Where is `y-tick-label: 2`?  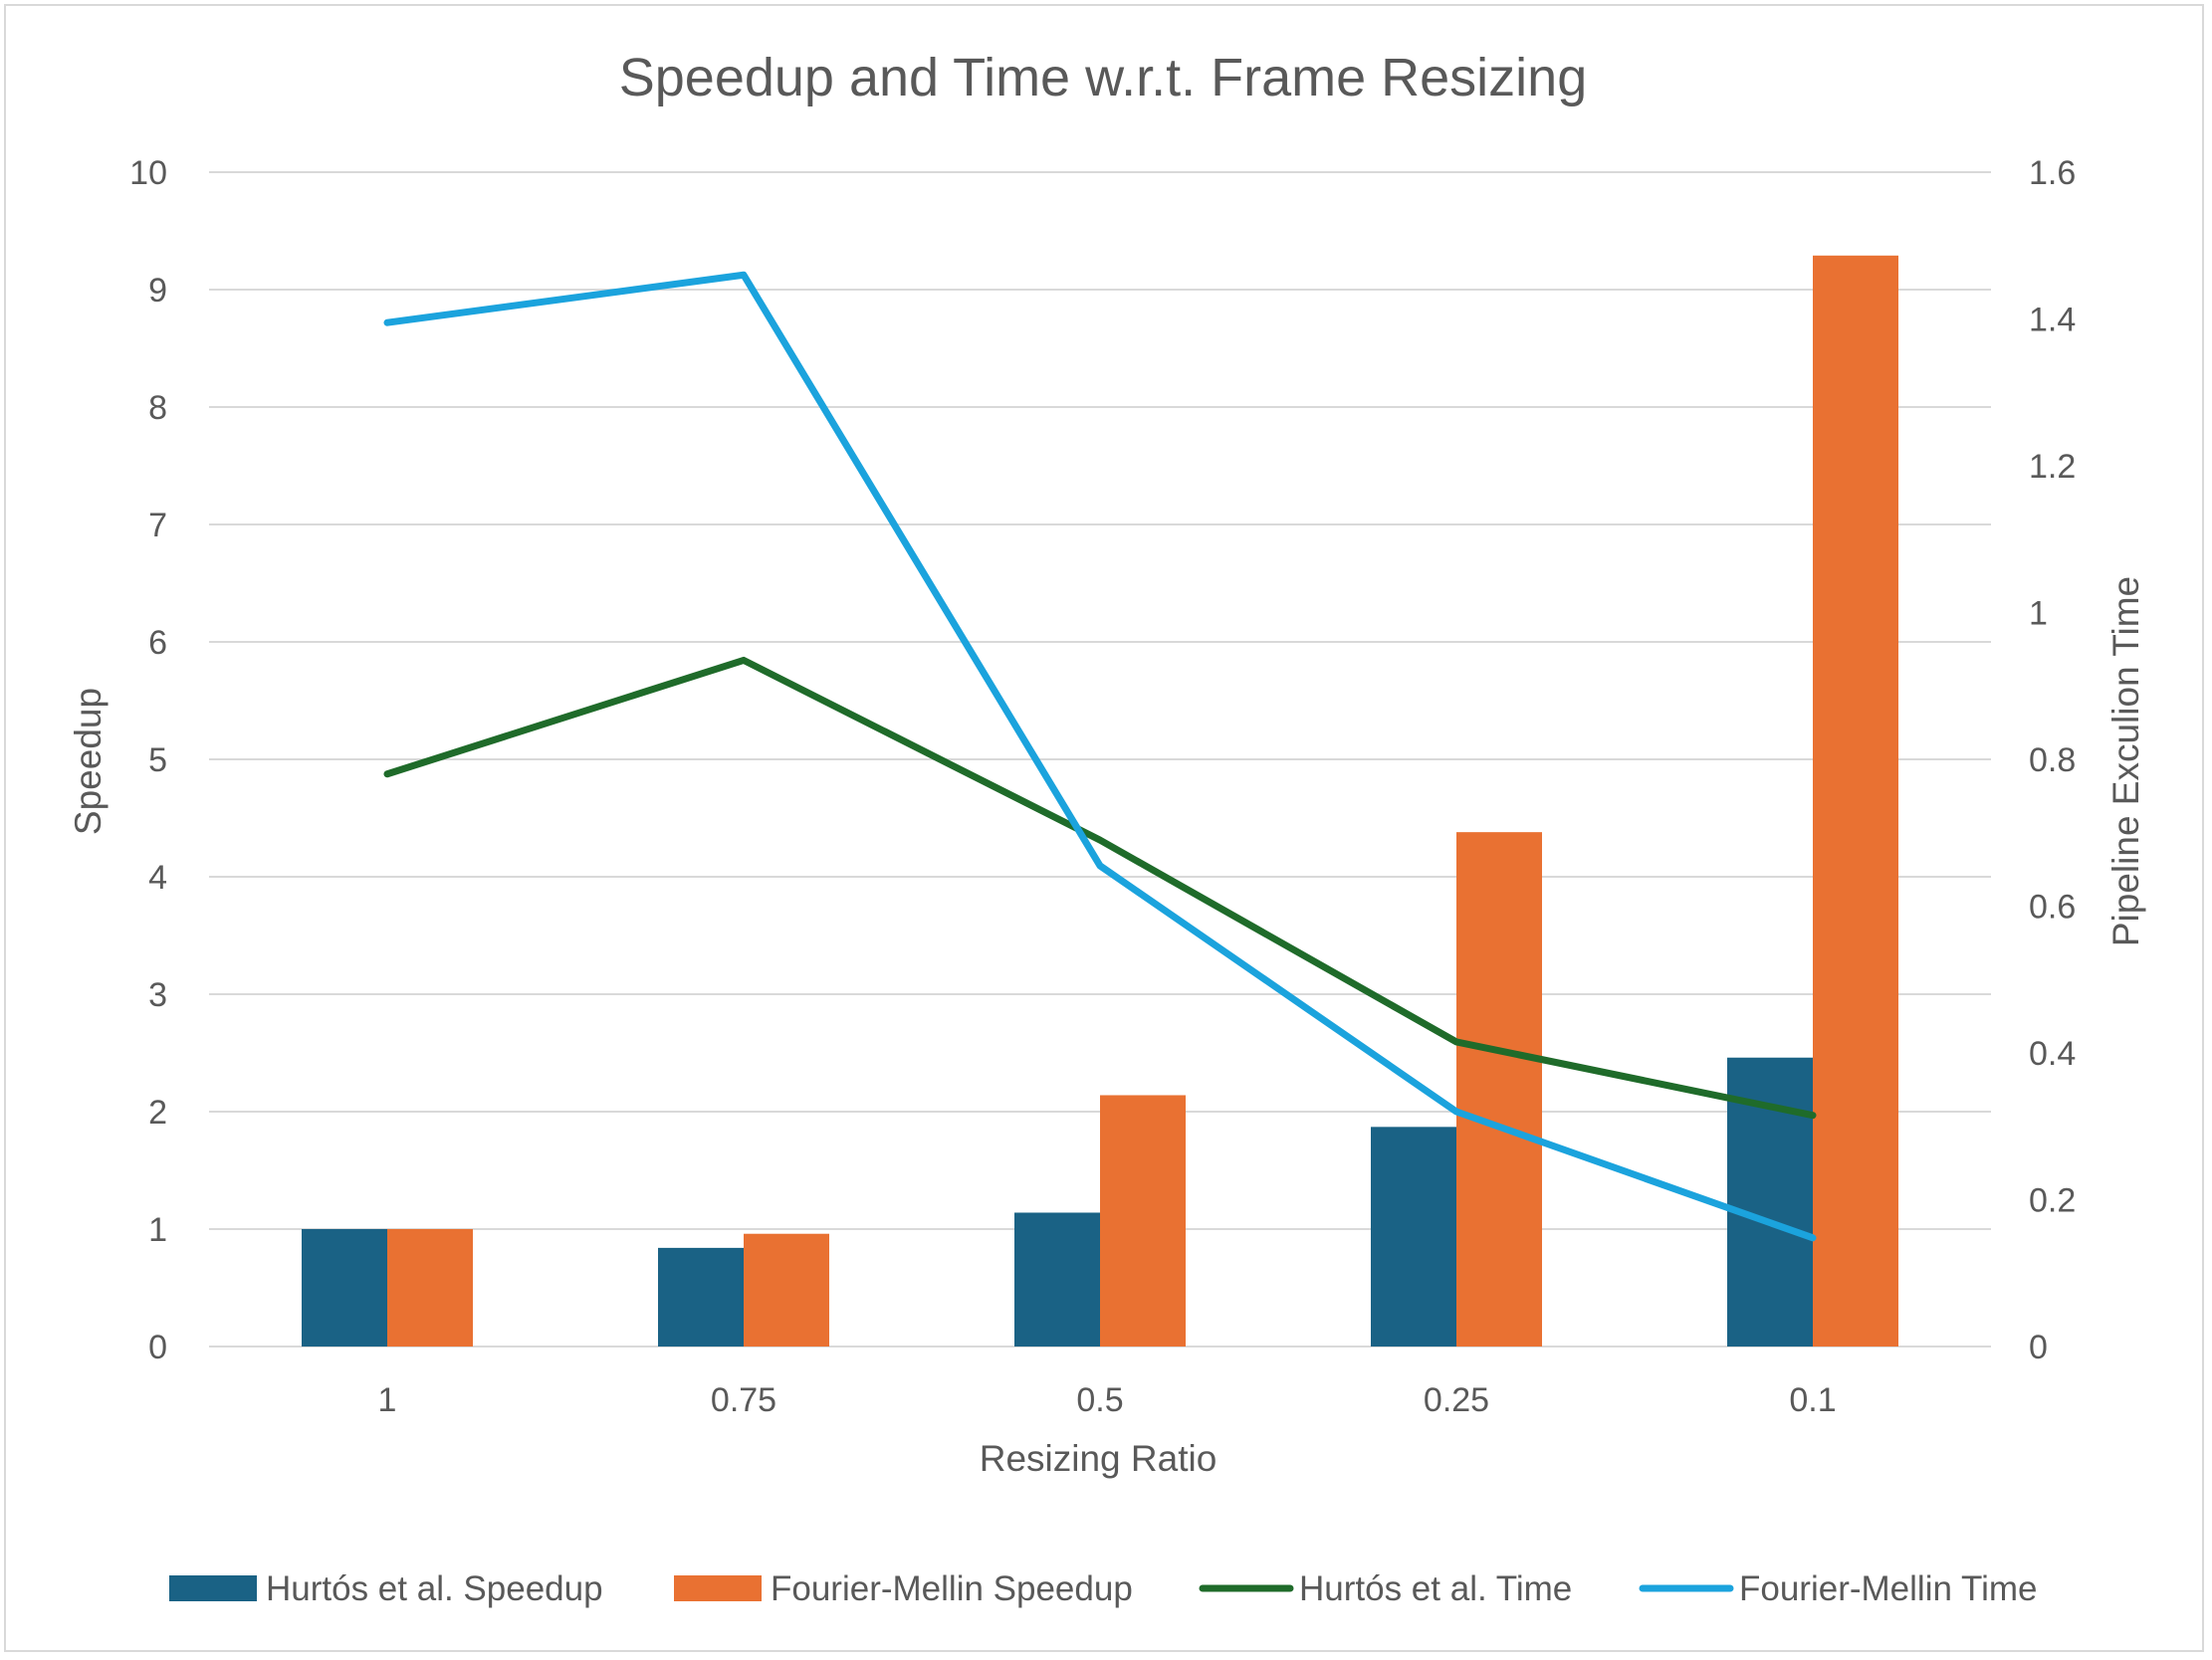
y-tick-label: 2 is located at coordinates (157, 1113).